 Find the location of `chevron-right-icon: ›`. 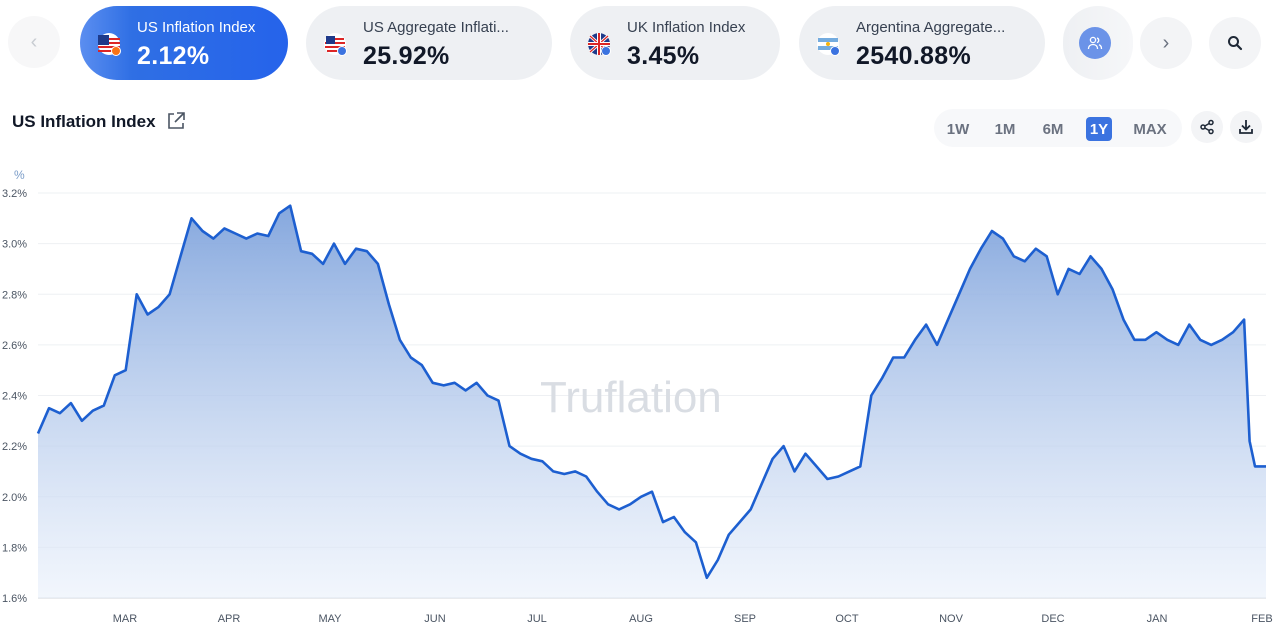

chevron-right-icon: › is located at coordinates (1166, 42).